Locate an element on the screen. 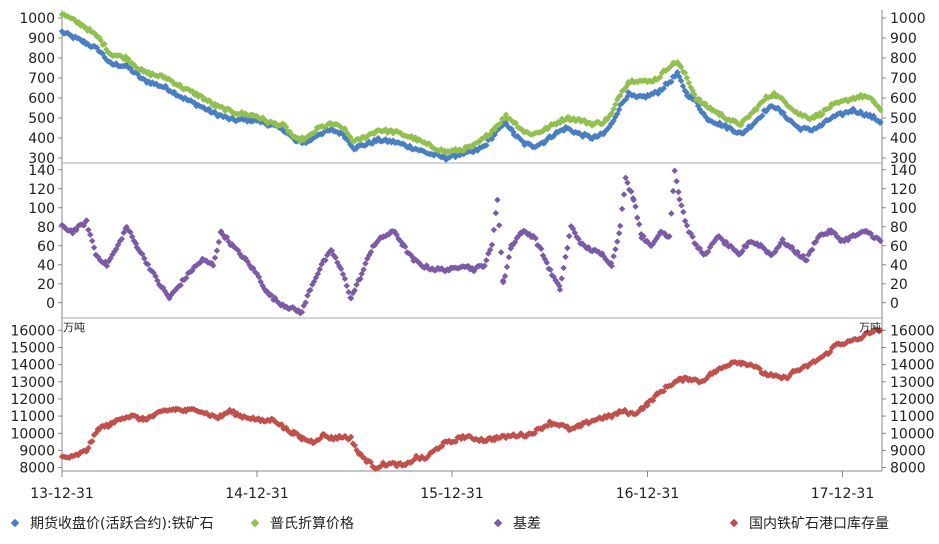  y-tick-label-right: 9000 is located at coordinates (908, 451).